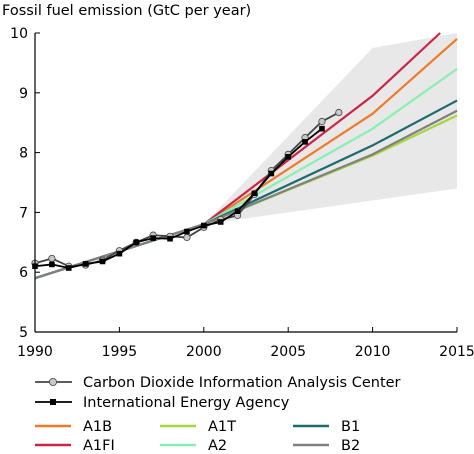 Image resolution: width=474 pixels, height=454 pixels. What do you see at coordinates (204, 352) in the screenshot?
I see `x-tick-label: 2000` at bounding box center [204, 352].